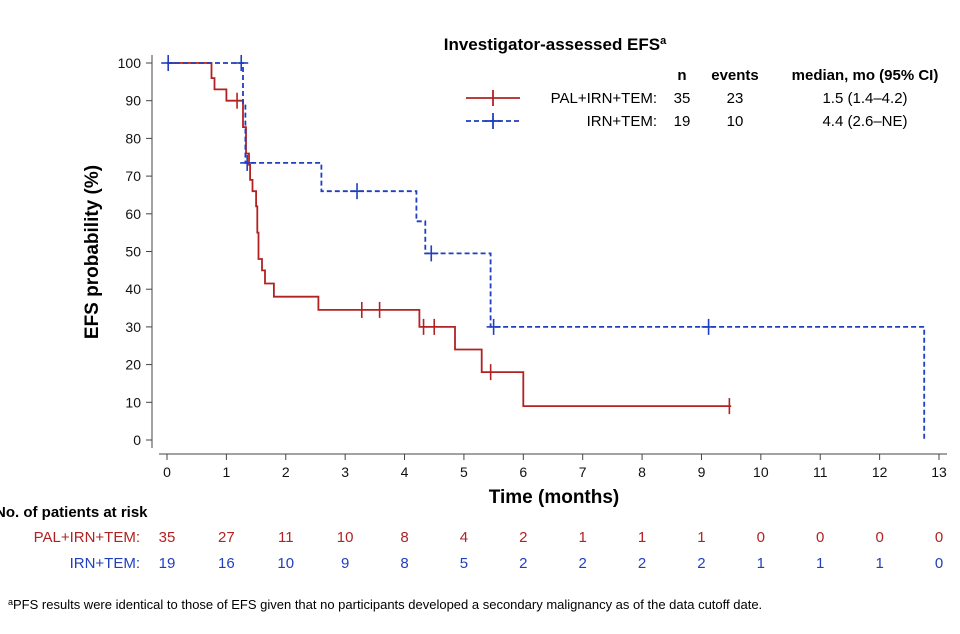 This screenshot has width=960, height=634. Describe the element at coordinates (10, 602) in the screenshot. I see `footnote-marker: a` at that location.